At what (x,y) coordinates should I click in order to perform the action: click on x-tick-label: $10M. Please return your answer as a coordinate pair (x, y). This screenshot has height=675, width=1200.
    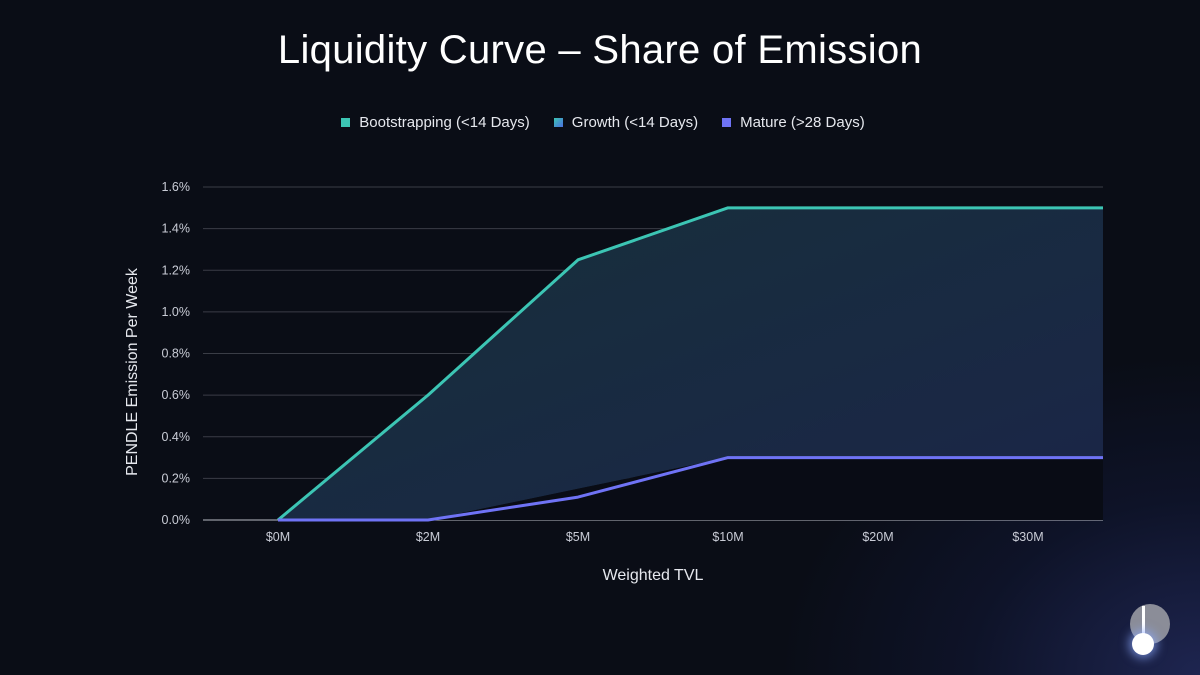
    Looking at the image, I should click on (727, 537).